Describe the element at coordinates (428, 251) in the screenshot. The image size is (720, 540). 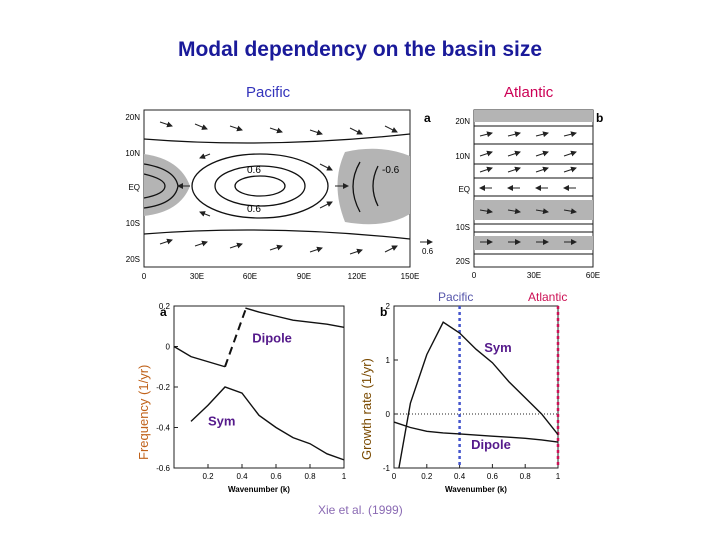
I see `vector-scale: 0.6` at that location.